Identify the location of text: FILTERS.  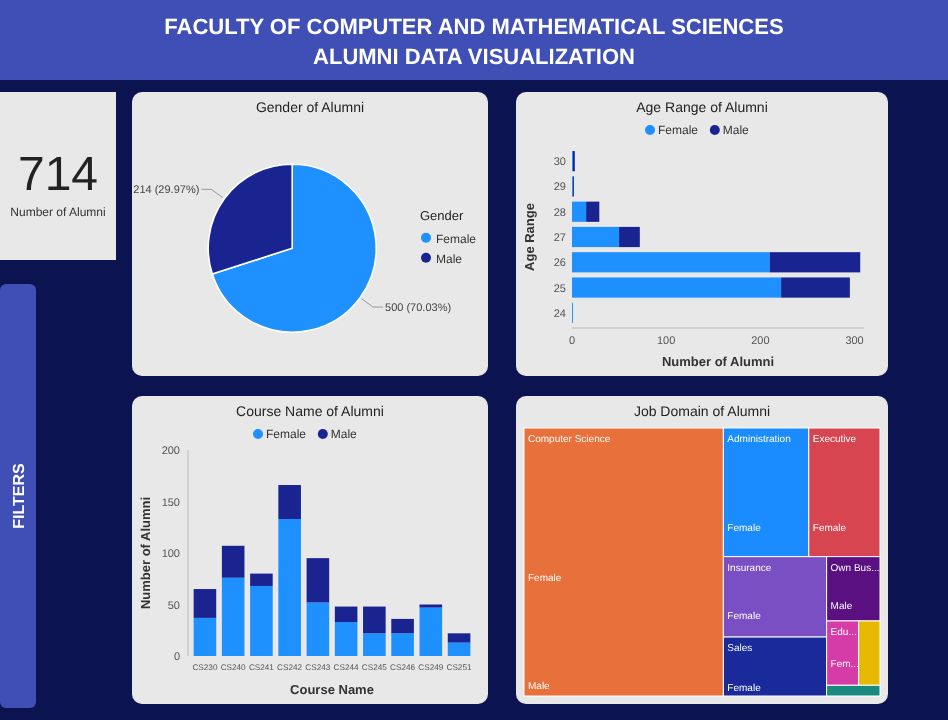
(19, 495).